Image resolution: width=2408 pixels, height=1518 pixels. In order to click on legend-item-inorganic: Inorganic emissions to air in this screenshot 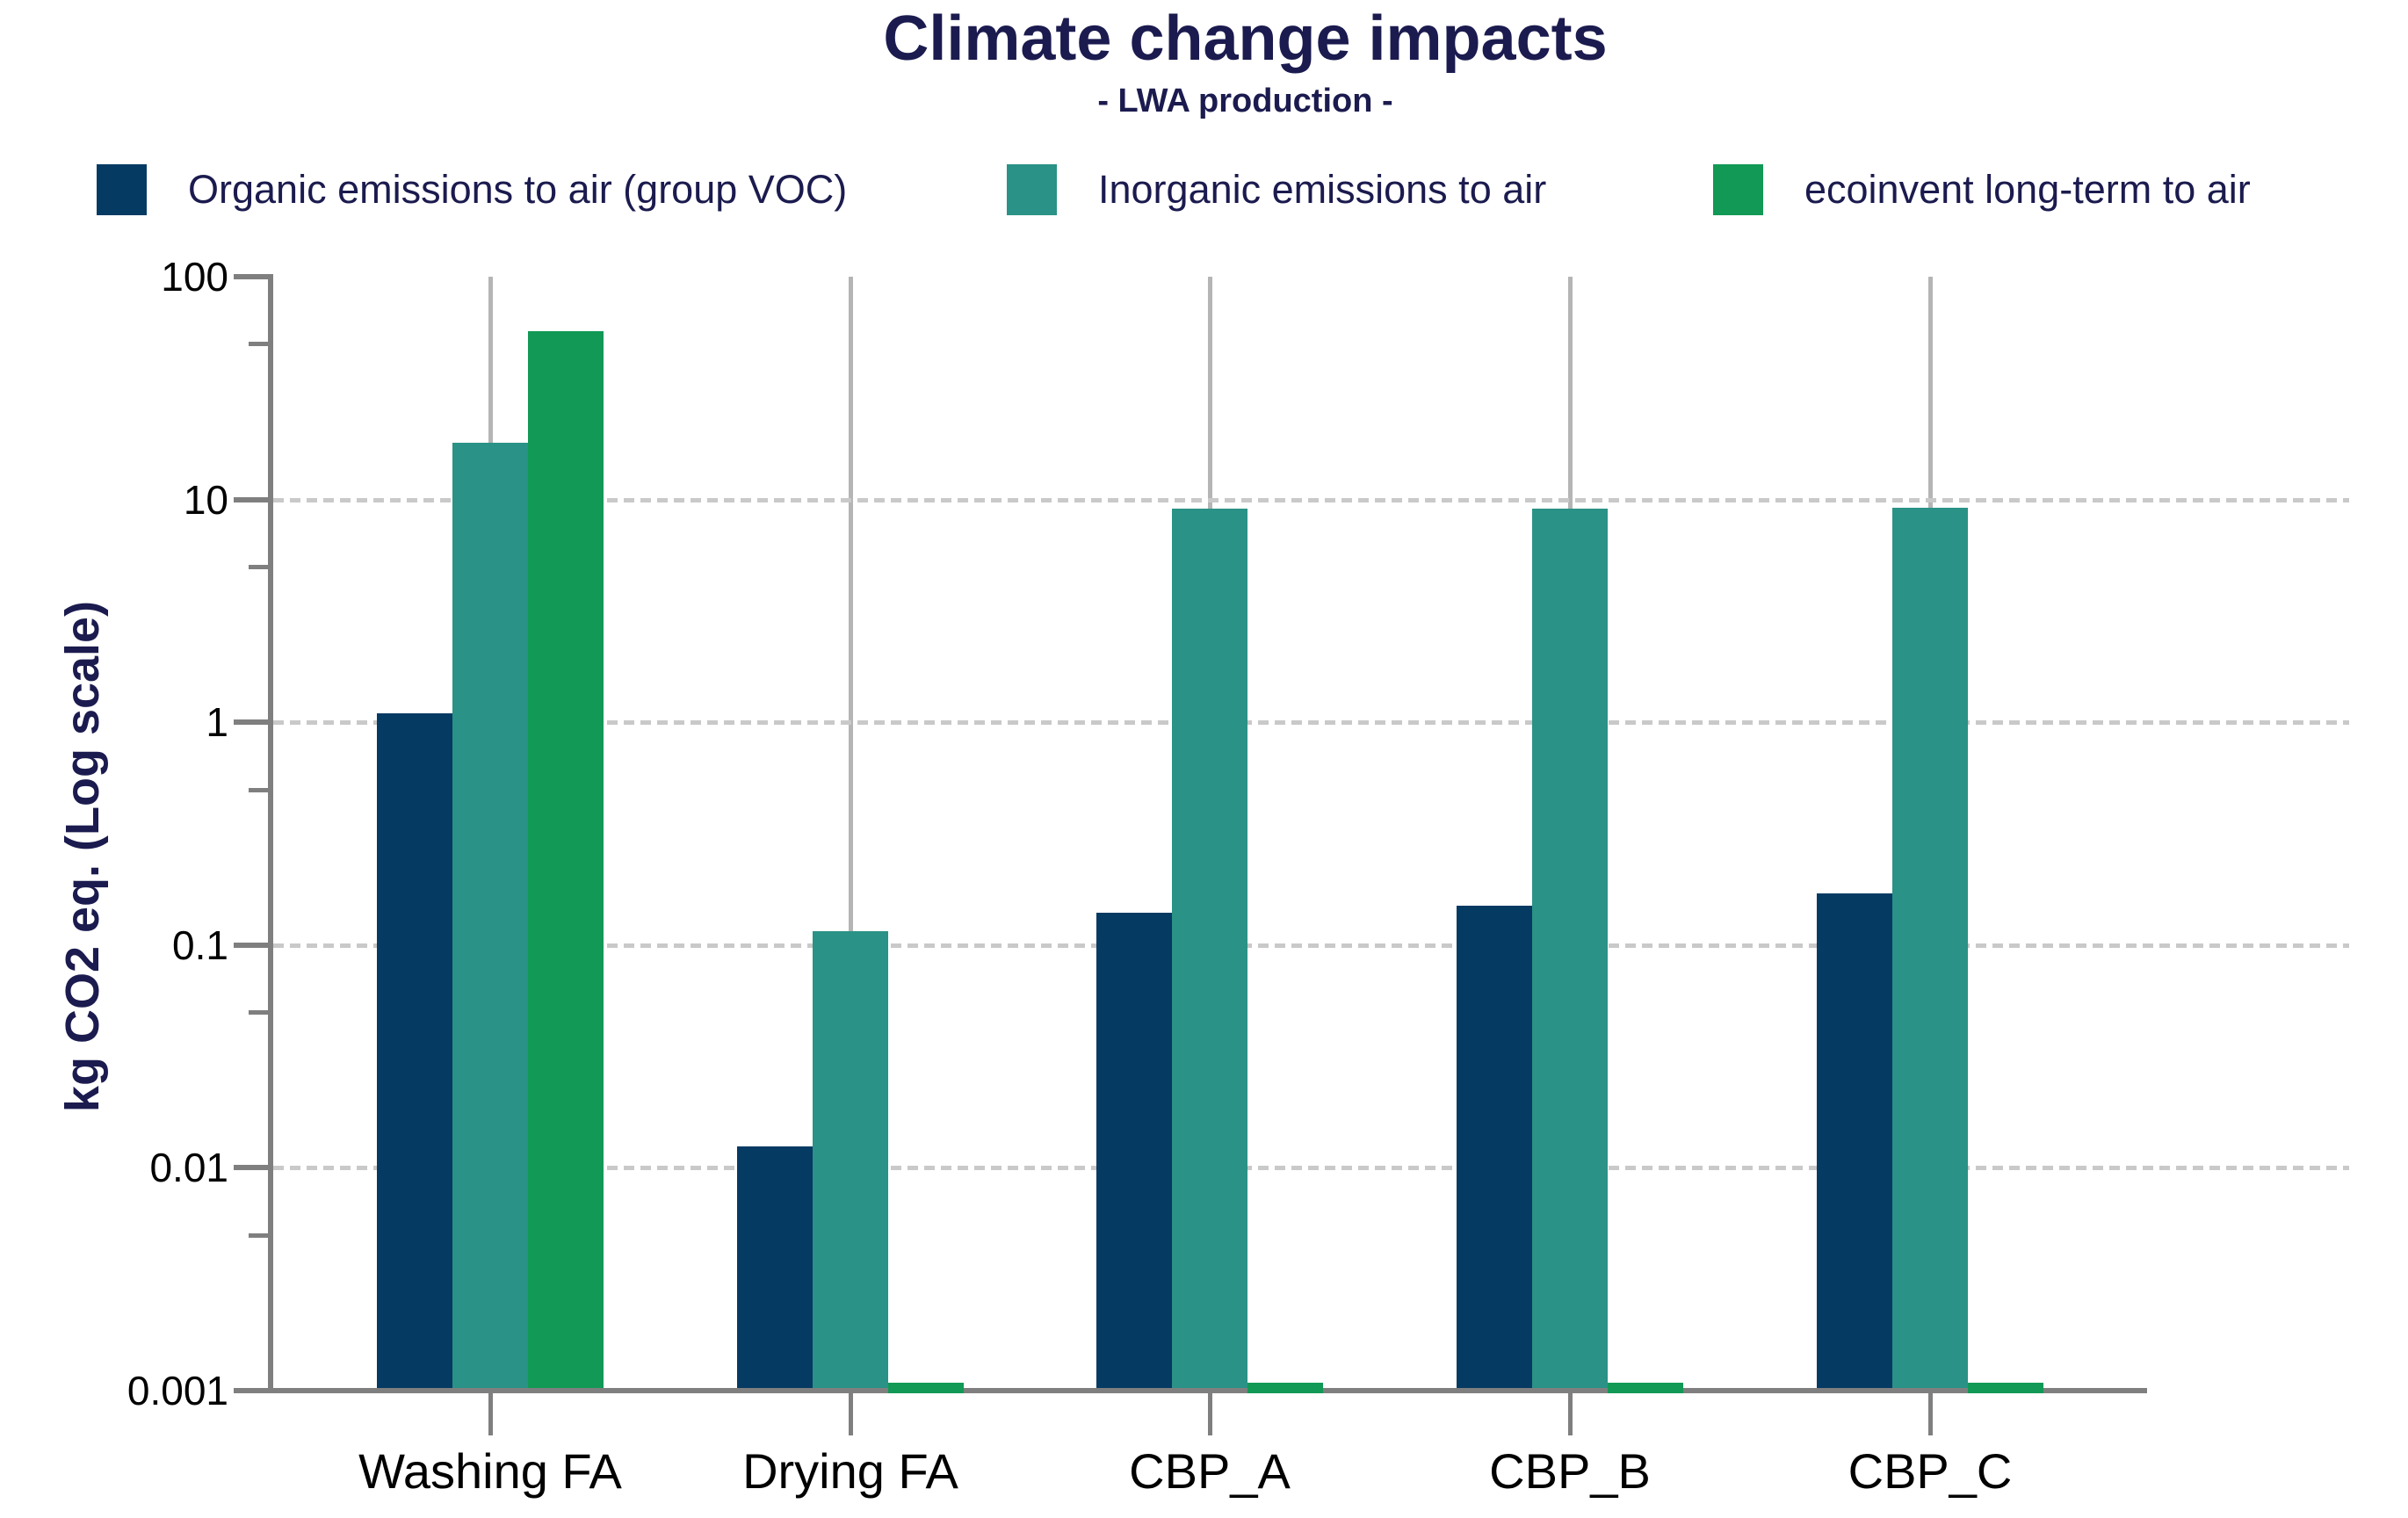, I will do `click(1276, 190)`.